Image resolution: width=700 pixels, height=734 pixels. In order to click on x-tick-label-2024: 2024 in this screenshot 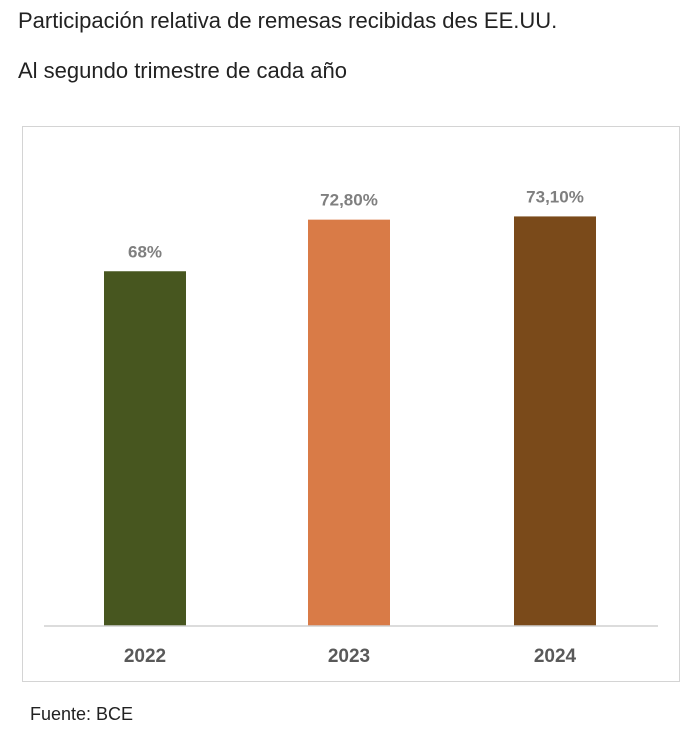, I will do `click(555, 656)`.